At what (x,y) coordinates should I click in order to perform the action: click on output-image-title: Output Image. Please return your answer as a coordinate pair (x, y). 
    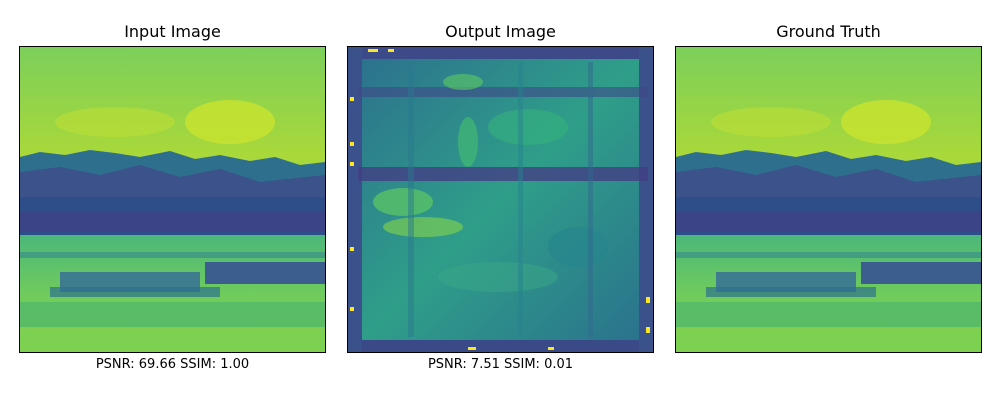
    Looking at the image, I should click on (500, 31).